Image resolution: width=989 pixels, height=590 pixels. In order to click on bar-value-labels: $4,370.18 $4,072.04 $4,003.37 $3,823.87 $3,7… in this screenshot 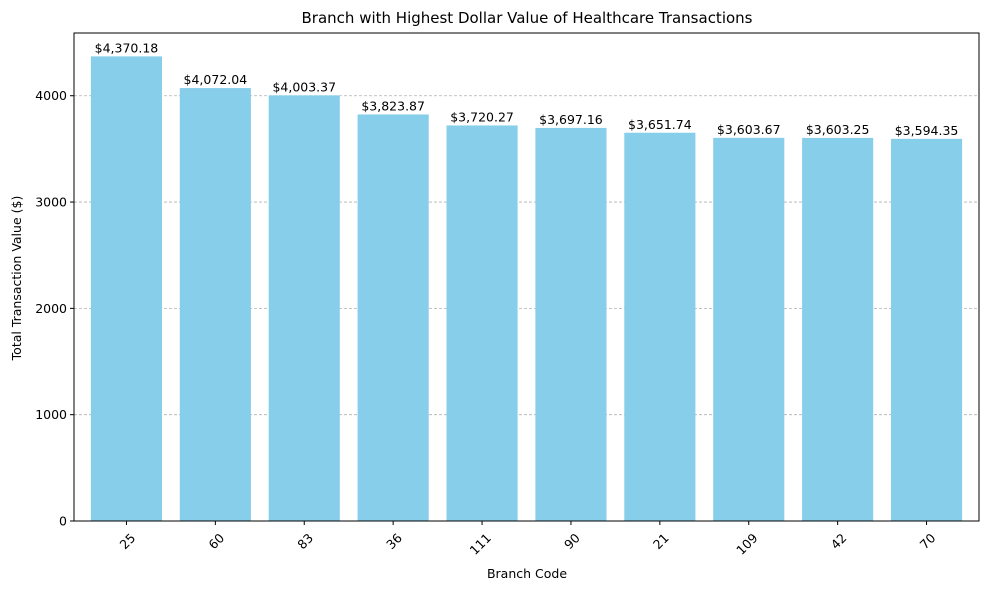, I will do `click(527, 88)`.